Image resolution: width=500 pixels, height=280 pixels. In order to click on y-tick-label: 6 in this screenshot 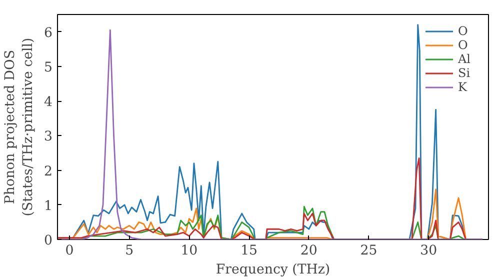, I will do `click(48, 33)`.